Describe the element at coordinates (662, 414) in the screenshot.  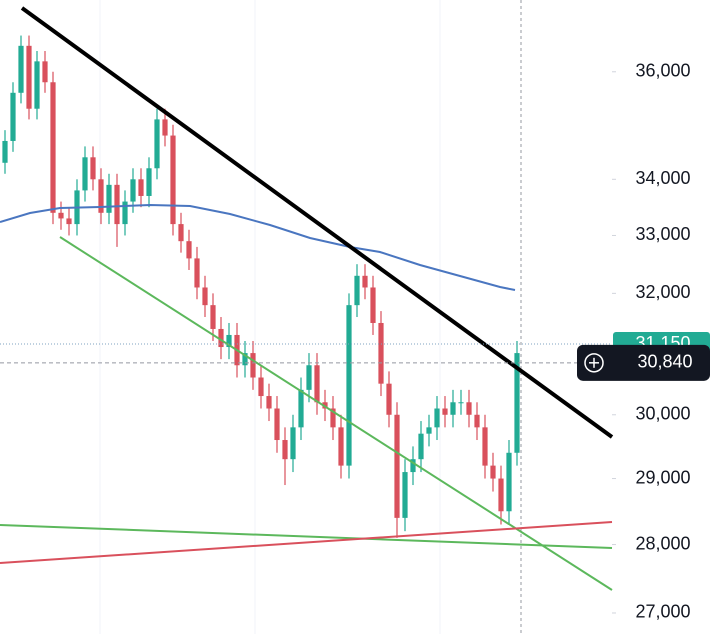
I see `y-tick-label: 30,000` at that location.